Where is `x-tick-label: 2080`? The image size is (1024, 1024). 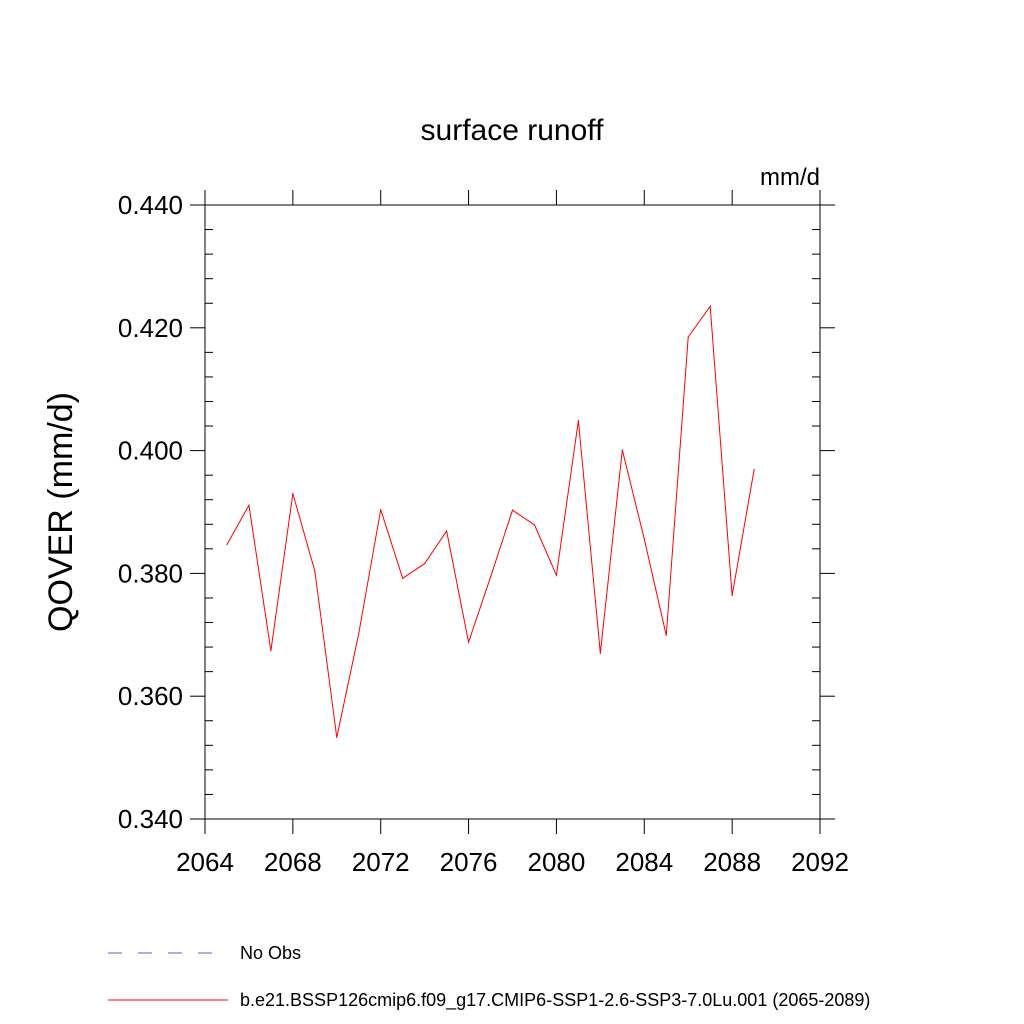 x-tick-label: 2080 is located at coordinates (557, 862).